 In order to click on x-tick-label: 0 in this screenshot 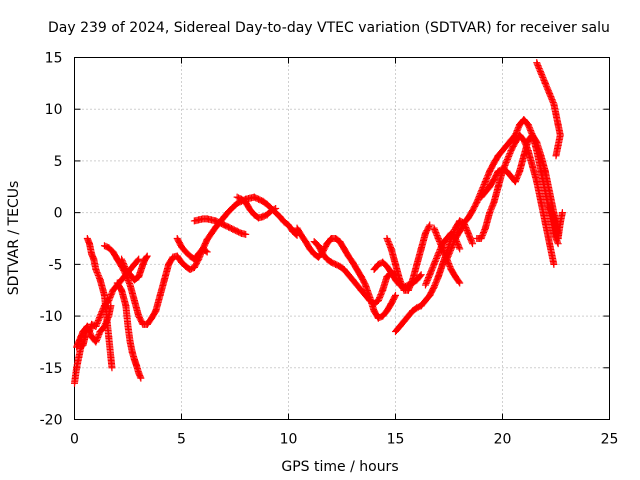, I will do `click(74, 440)`.